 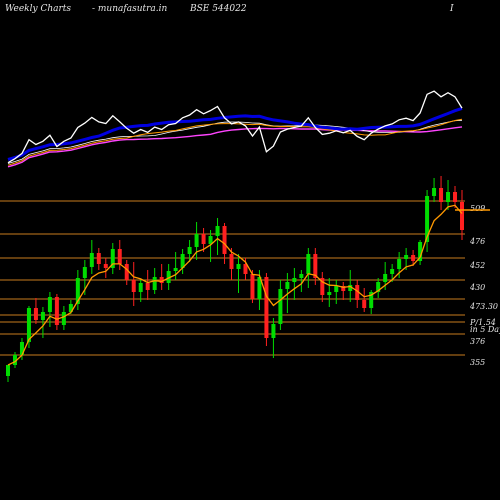 I want to click on level-label: 476, so click(x=477, y=241).